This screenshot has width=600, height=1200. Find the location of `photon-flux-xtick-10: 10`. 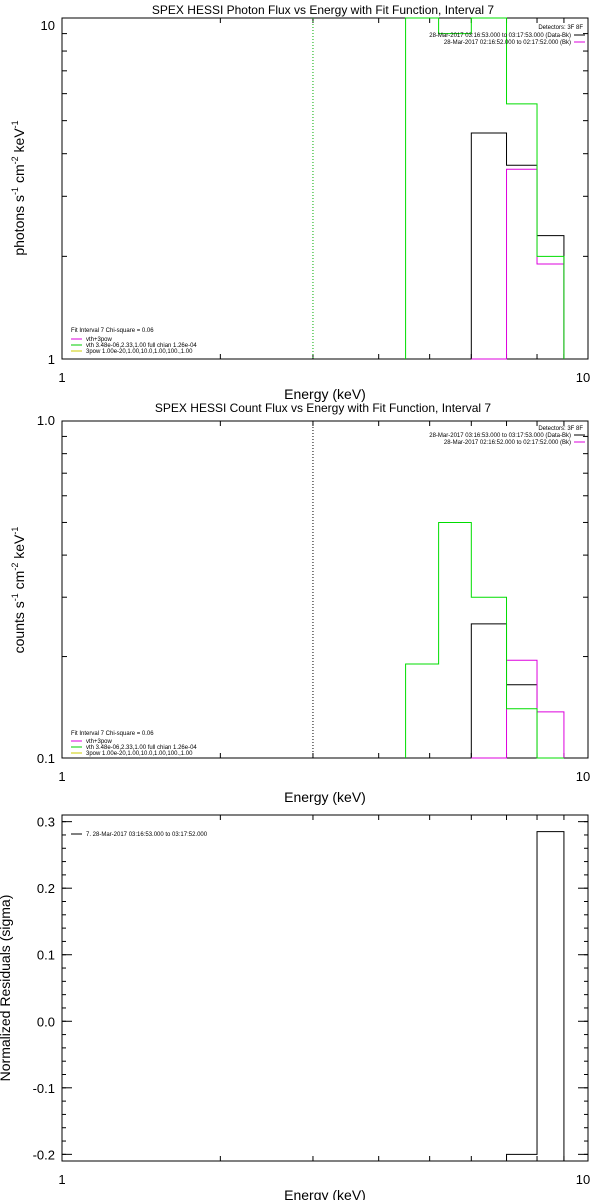

photon-flux-xtick-10: 10 is located at coordinates (583, 377).